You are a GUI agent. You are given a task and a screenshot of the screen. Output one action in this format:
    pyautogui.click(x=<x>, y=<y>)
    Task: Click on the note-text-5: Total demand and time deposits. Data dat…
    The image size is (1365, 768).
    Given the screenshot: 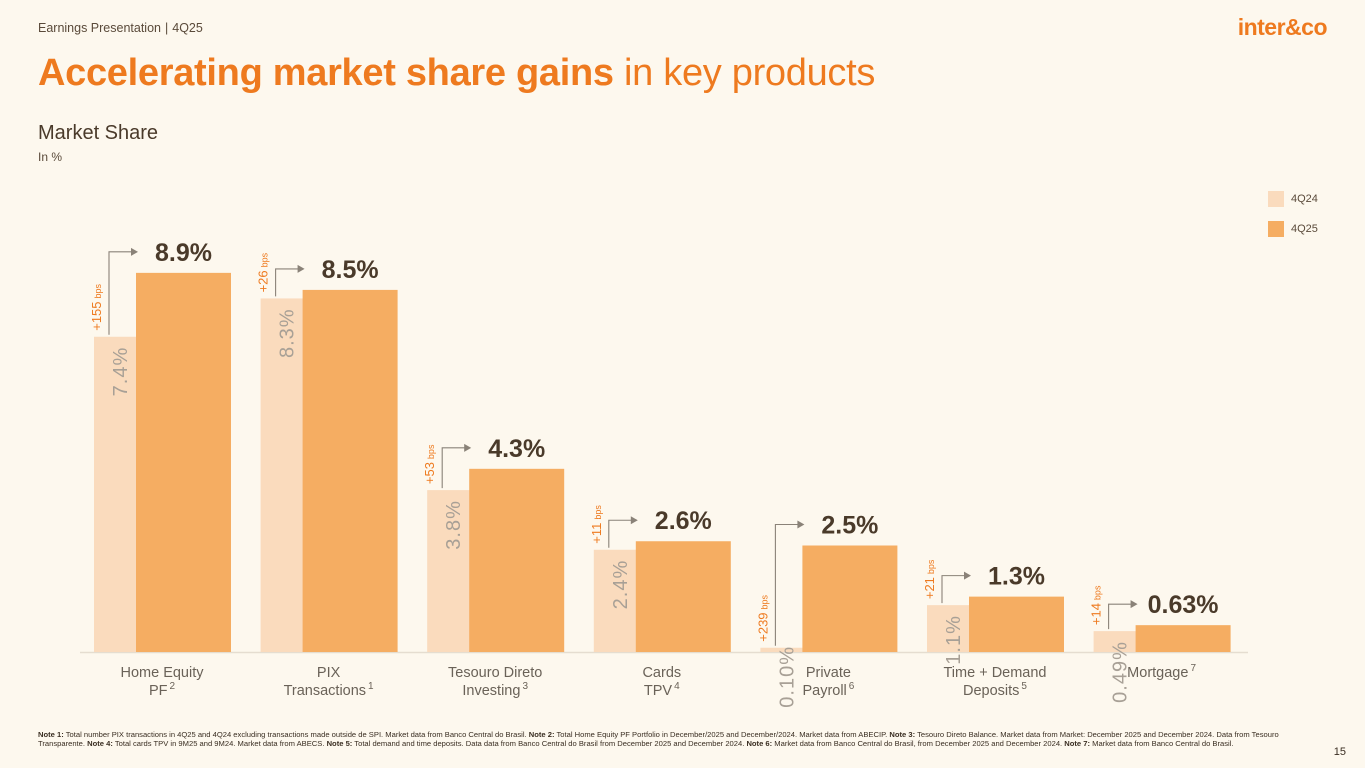 What is the action you would take?
    pyautogui.click(x=549, y=744)
    